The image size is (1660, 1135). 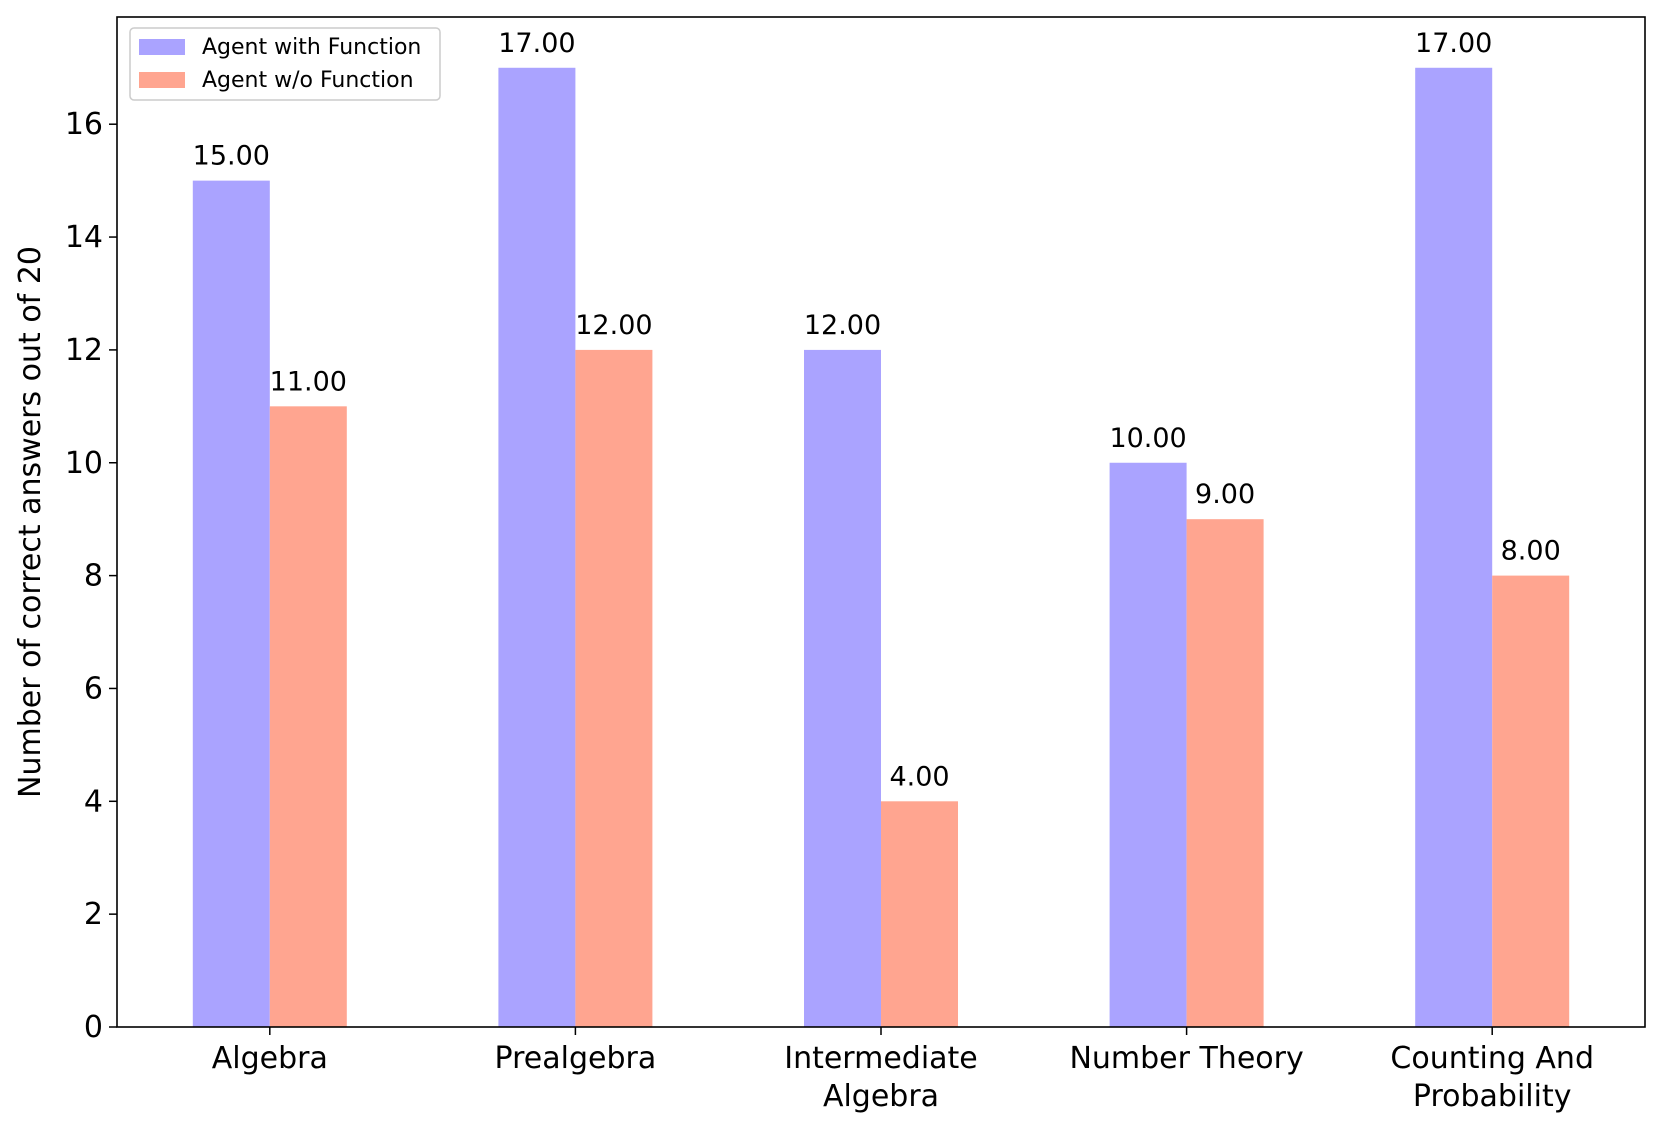 What do you see at coordinates (881, 1058) in the screenshot?
I see `x-tick-label: Intermediate` at bounding box center [881, 1058].